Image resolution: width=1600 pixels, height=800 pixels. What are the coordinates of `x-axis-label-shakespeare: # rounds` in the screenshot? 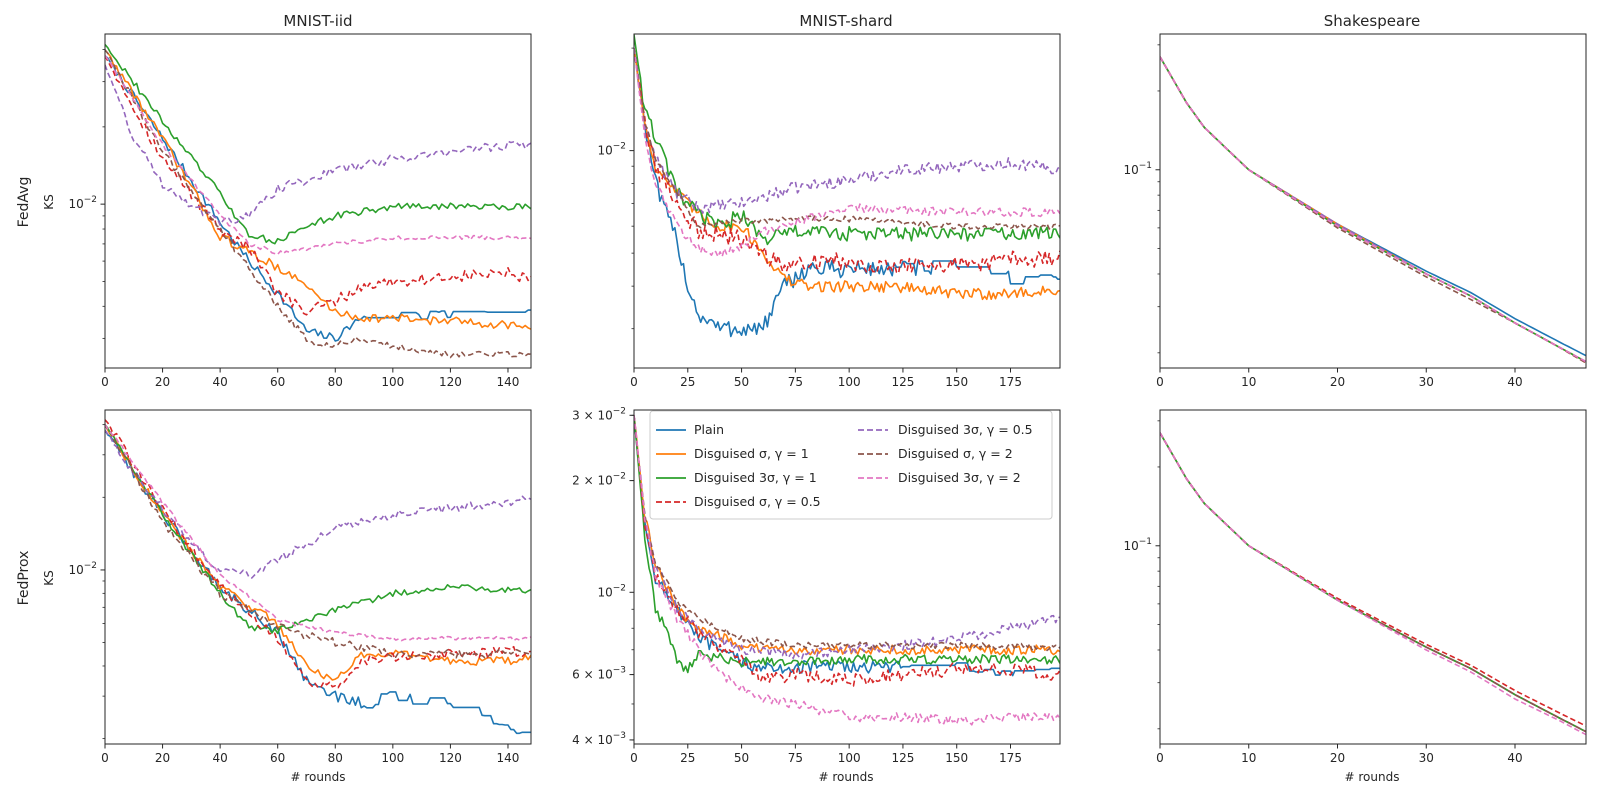 It's located at (1372, 777).